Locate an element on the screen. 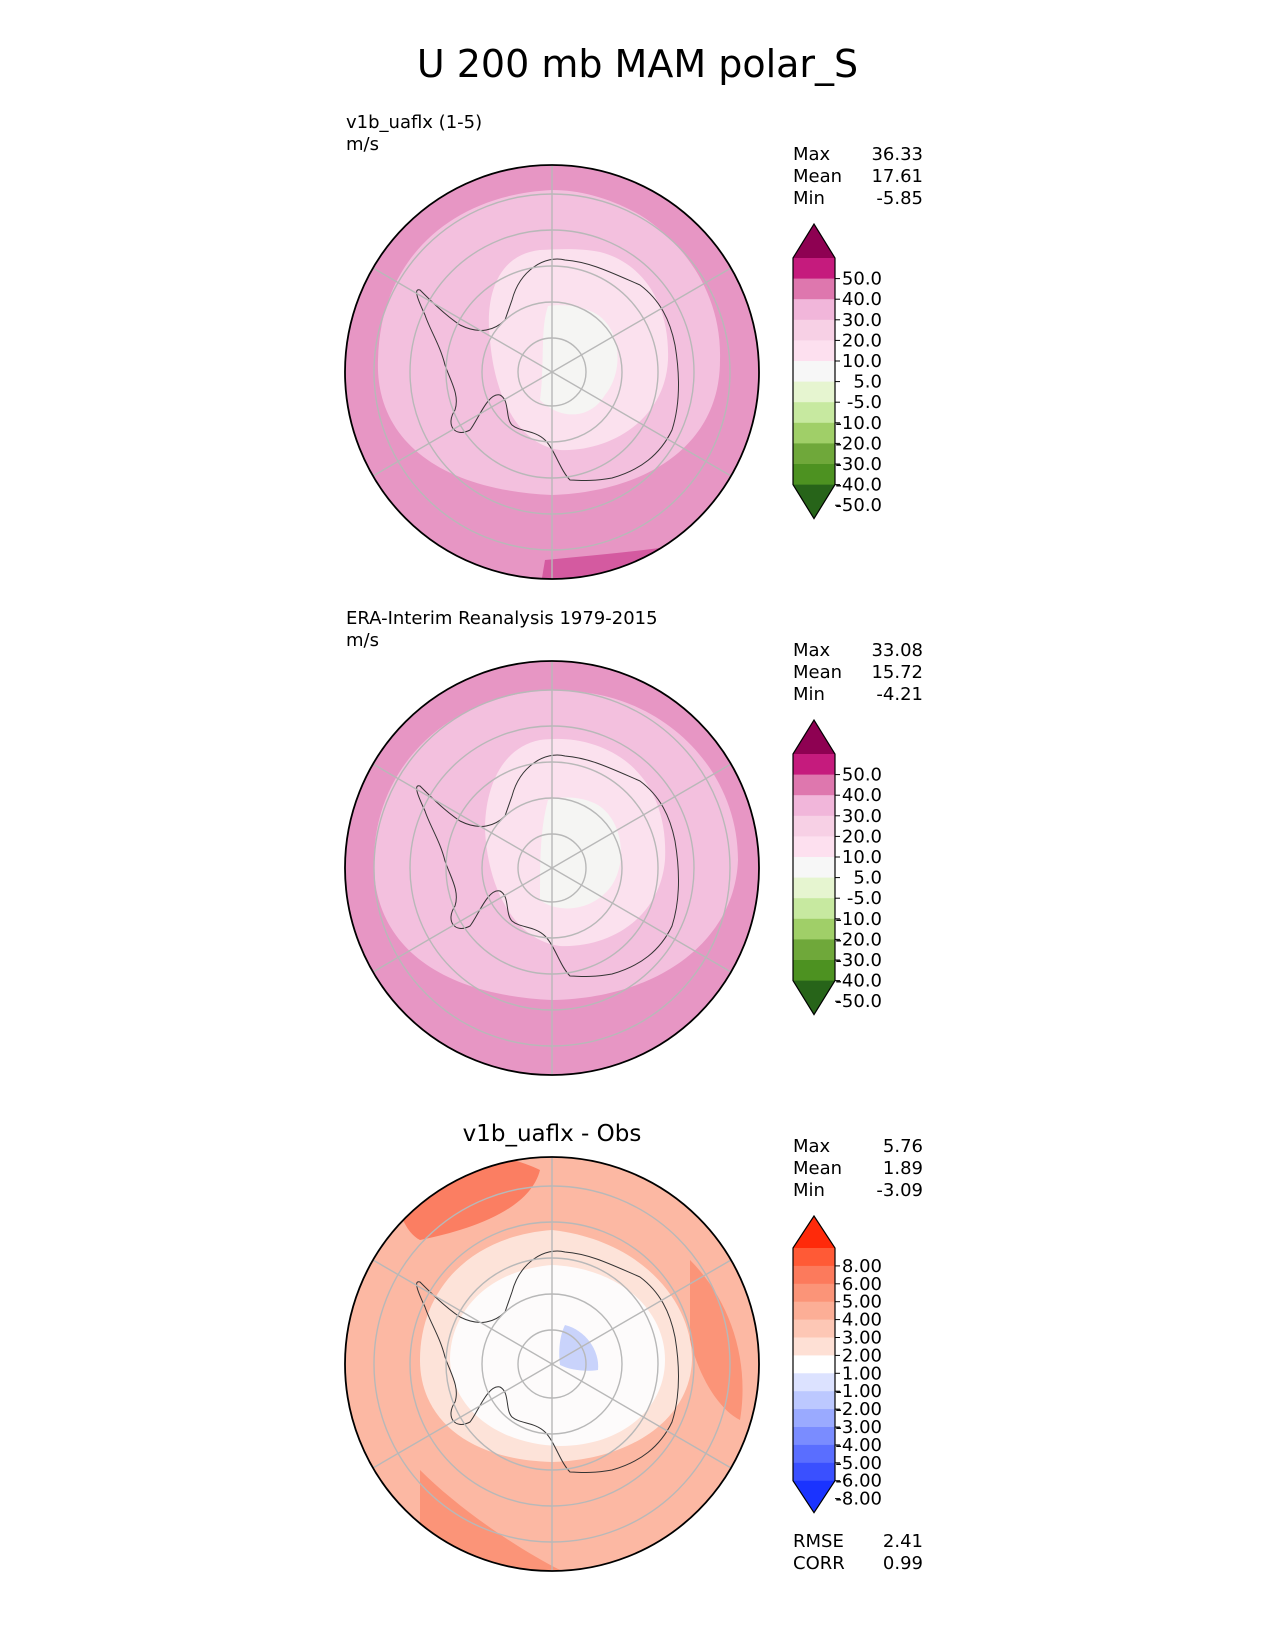  stat-value: -3.09 is located at coordinates (899, 1190).